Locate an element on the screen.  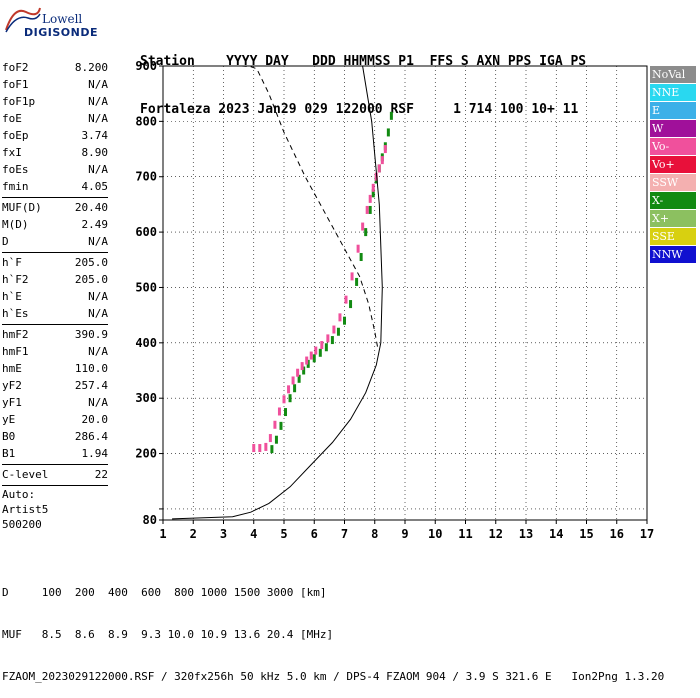
legend-item-vo: Vo- is located at coordinates (673, 146).